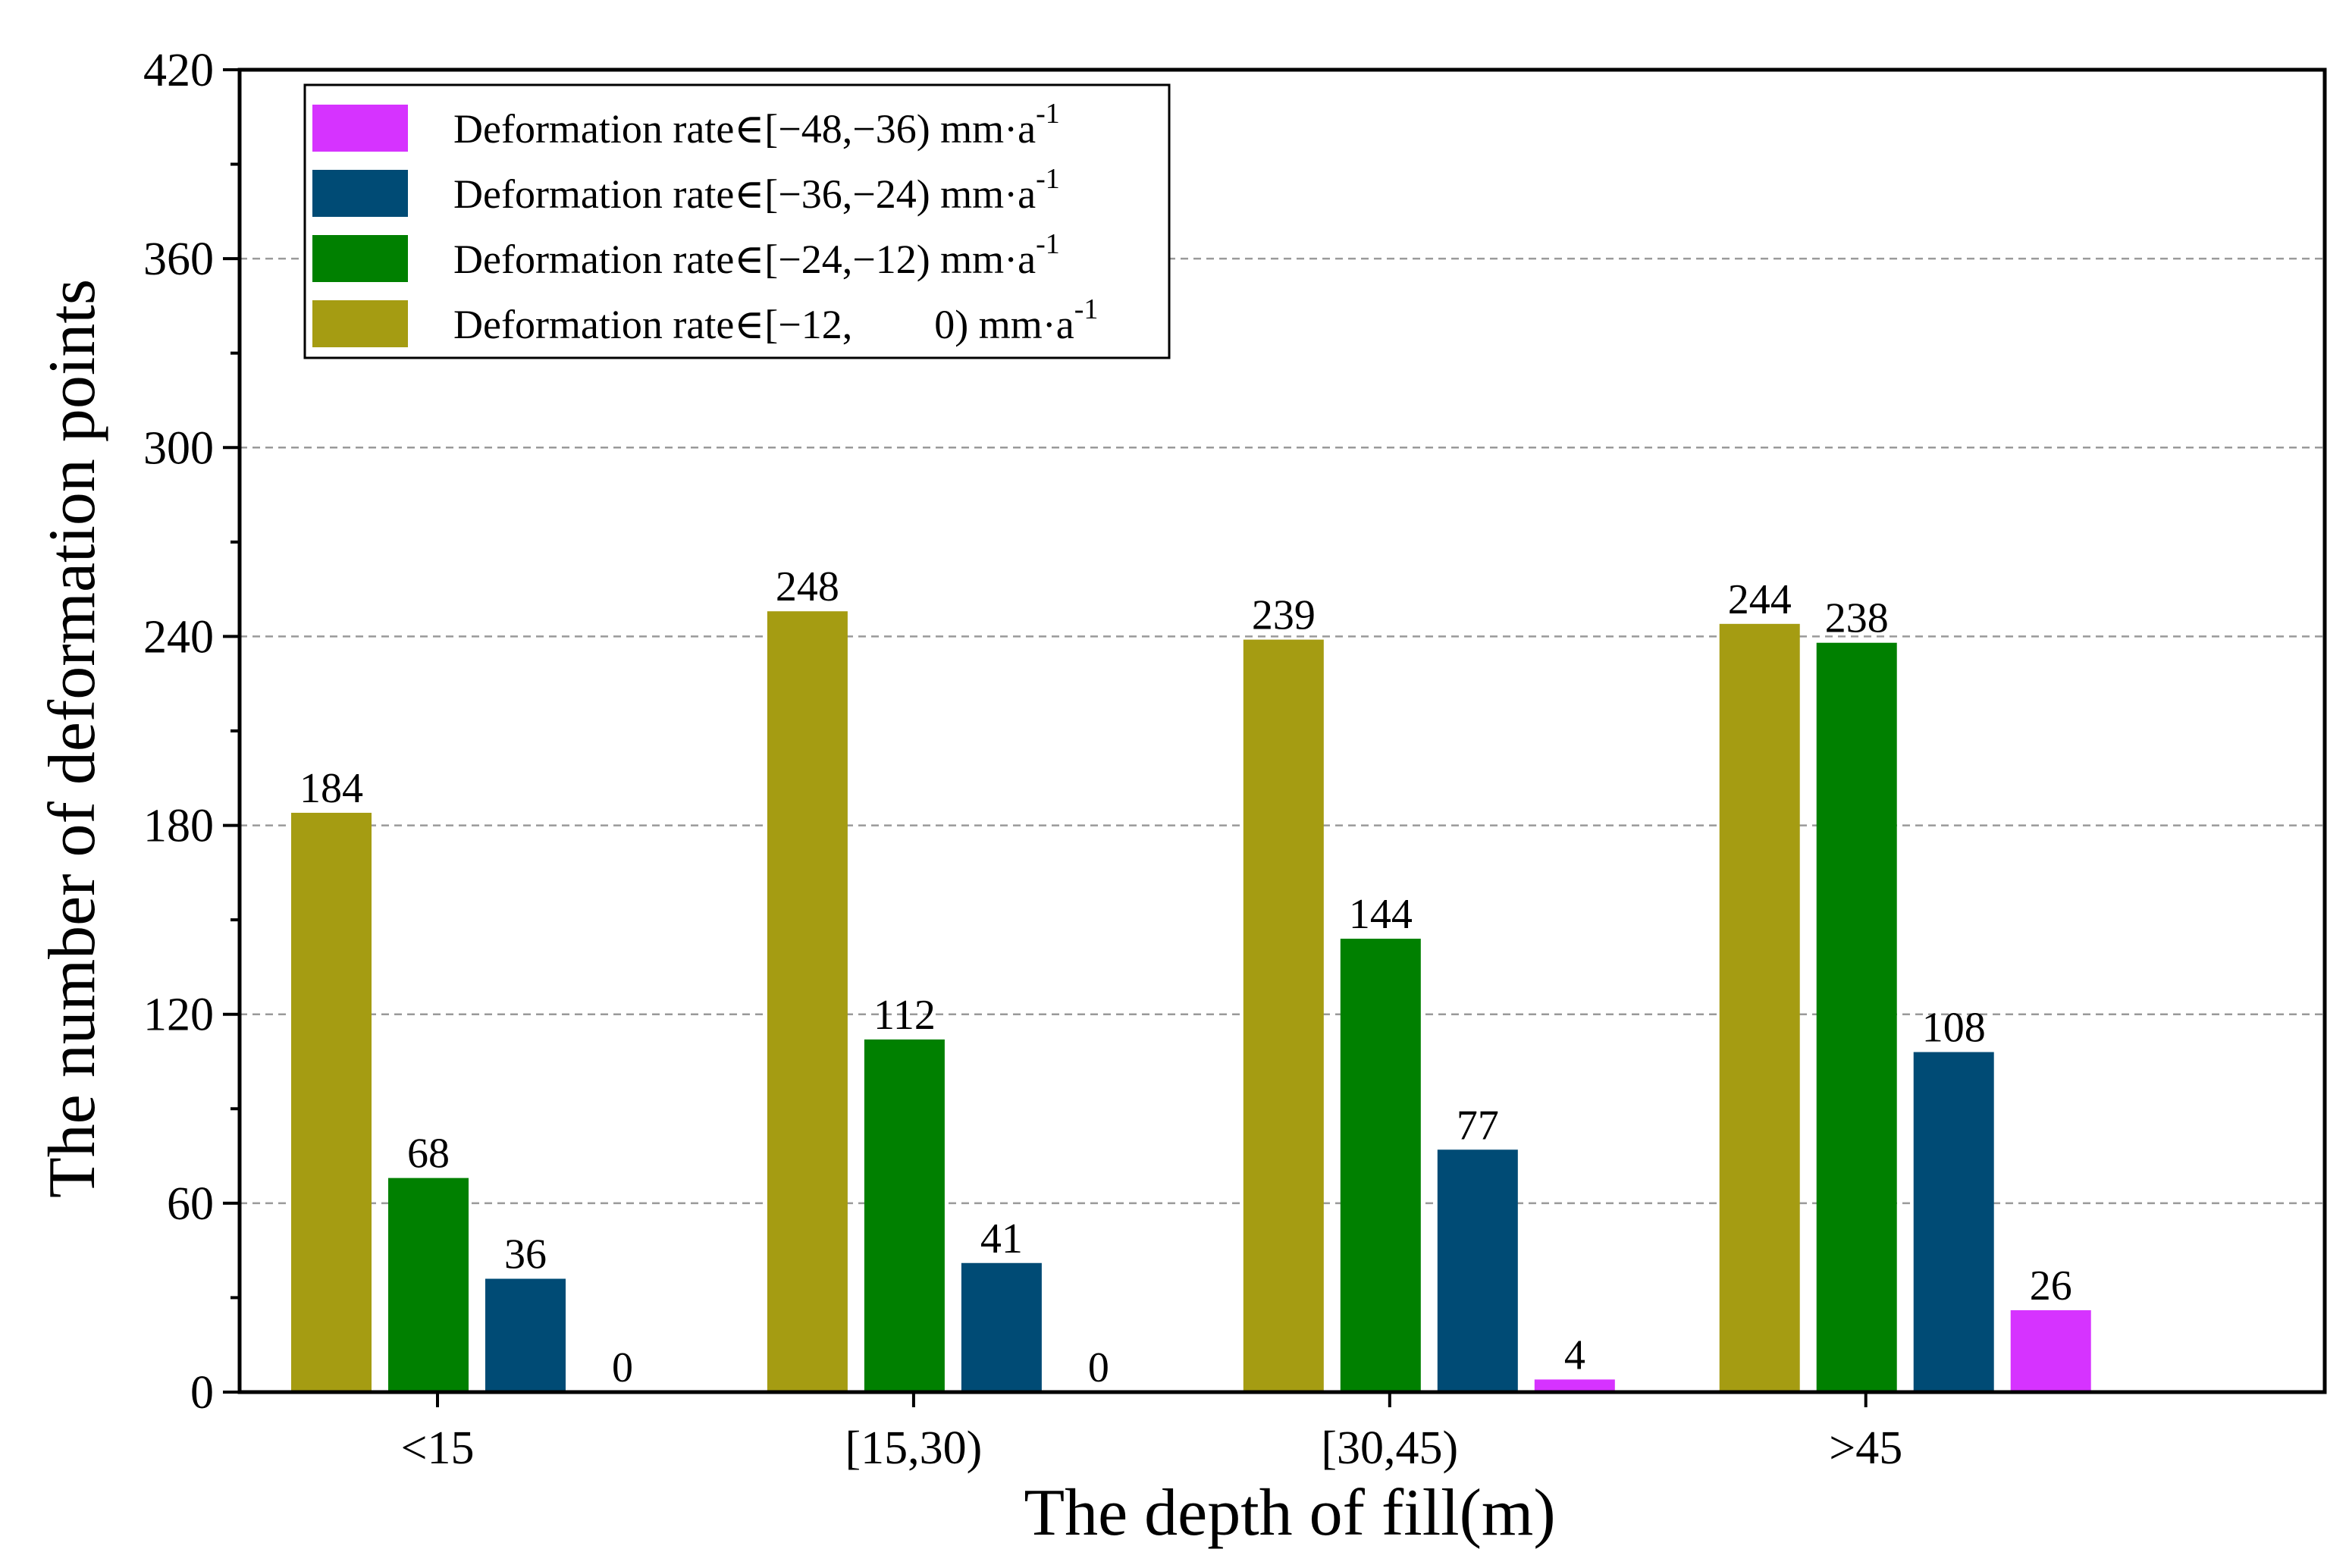 This screenshot has height=1568, width=2349. I want to click on data-label: 68, so click(428, 1155).